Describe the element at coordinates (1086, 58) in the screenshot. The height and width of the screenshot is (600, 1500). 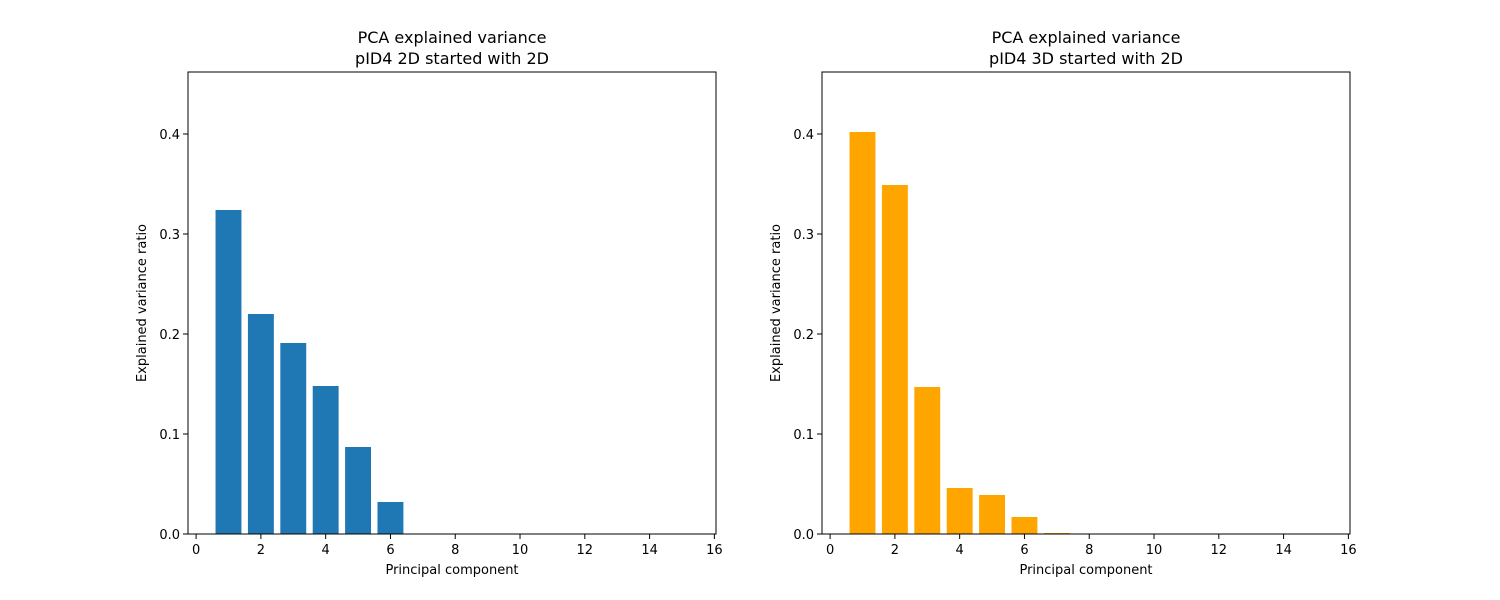
I see `chart-title-line-2: pID4 3D started with 2D` at that location.